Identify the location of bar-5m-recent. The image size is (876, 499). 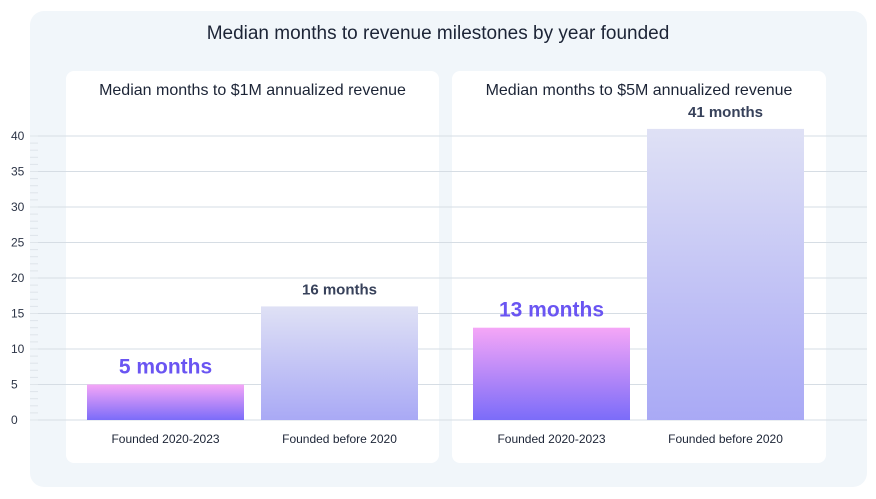
(551, 373).